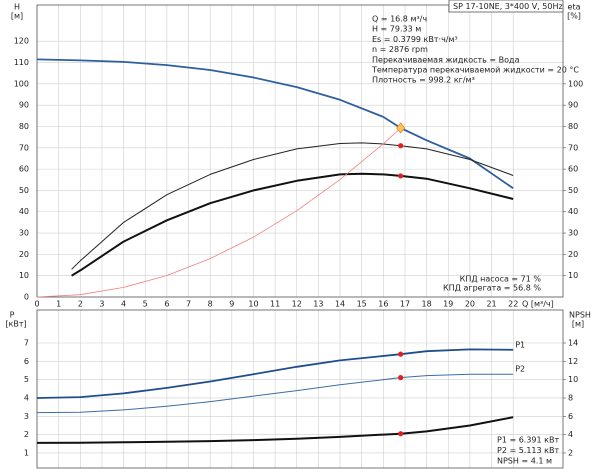 The height and width of the screenshot is (474, 600). I want to click on y2-tick-label: 30, so click(573, 233).